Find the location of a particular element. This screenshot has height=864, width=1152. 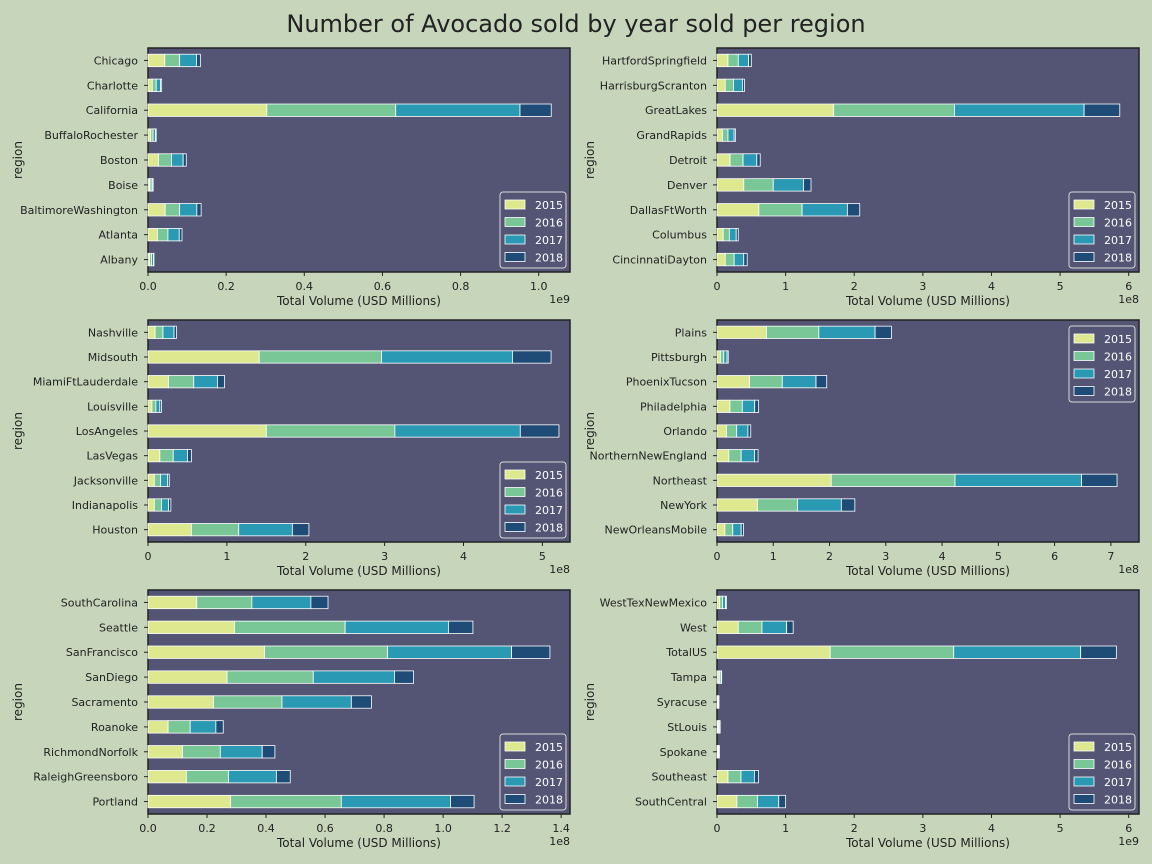

bar-2018-Roanoke is located at coordinates (219, 727).